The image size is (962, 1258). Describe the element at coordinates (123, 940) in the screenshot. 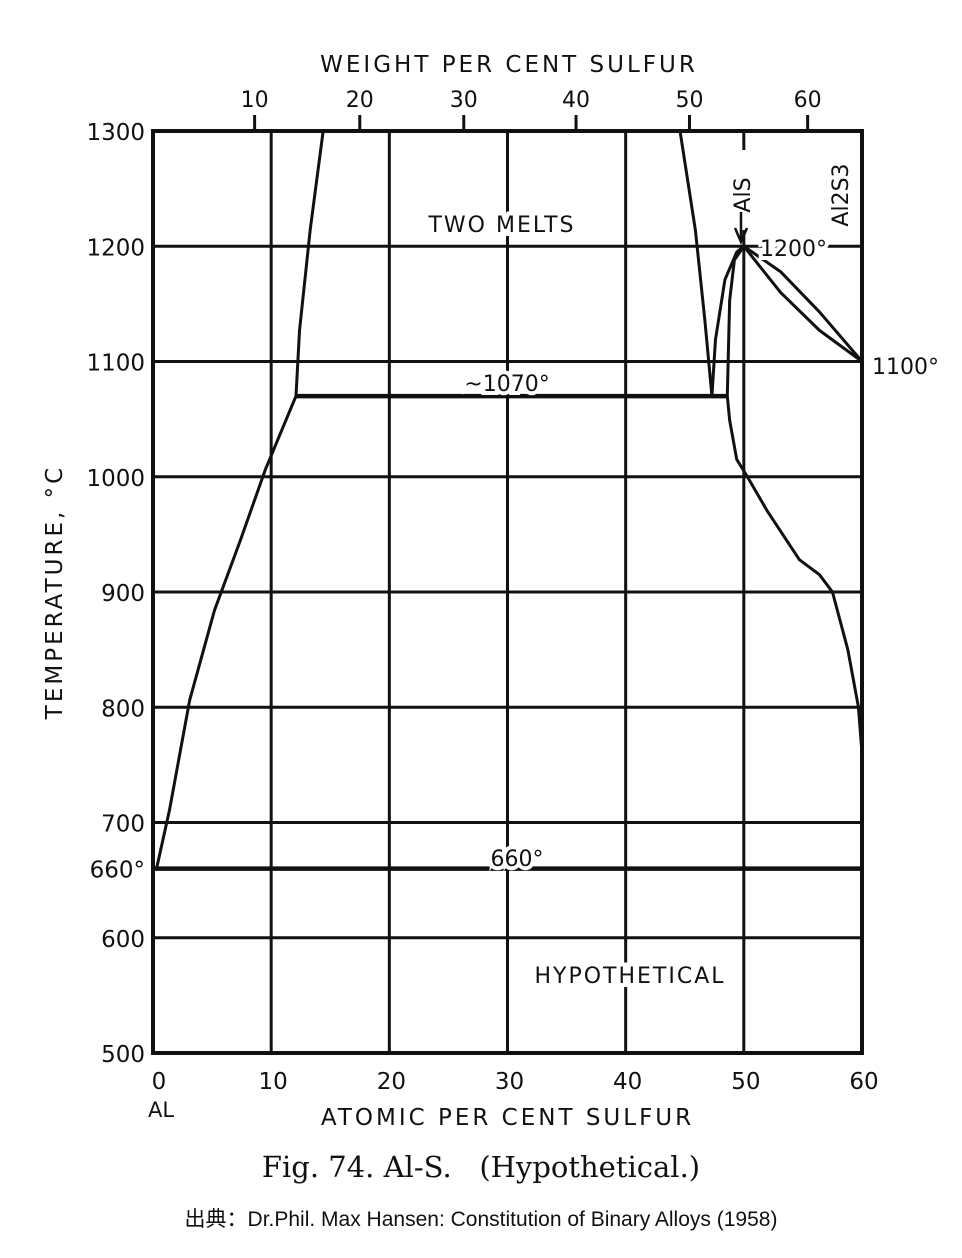

I see `y-tick-label: 600` at that location.